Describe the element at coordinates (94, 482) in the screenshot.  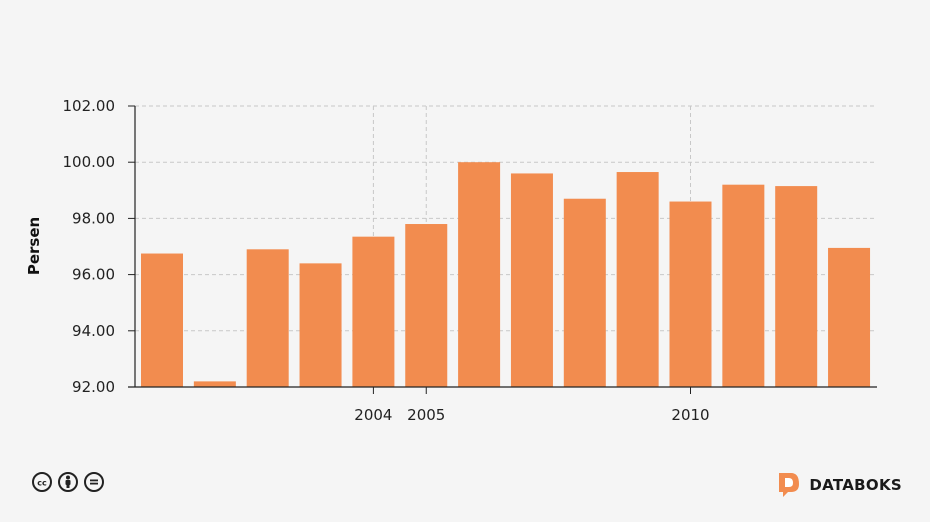
I see `nd-icon` at that location.